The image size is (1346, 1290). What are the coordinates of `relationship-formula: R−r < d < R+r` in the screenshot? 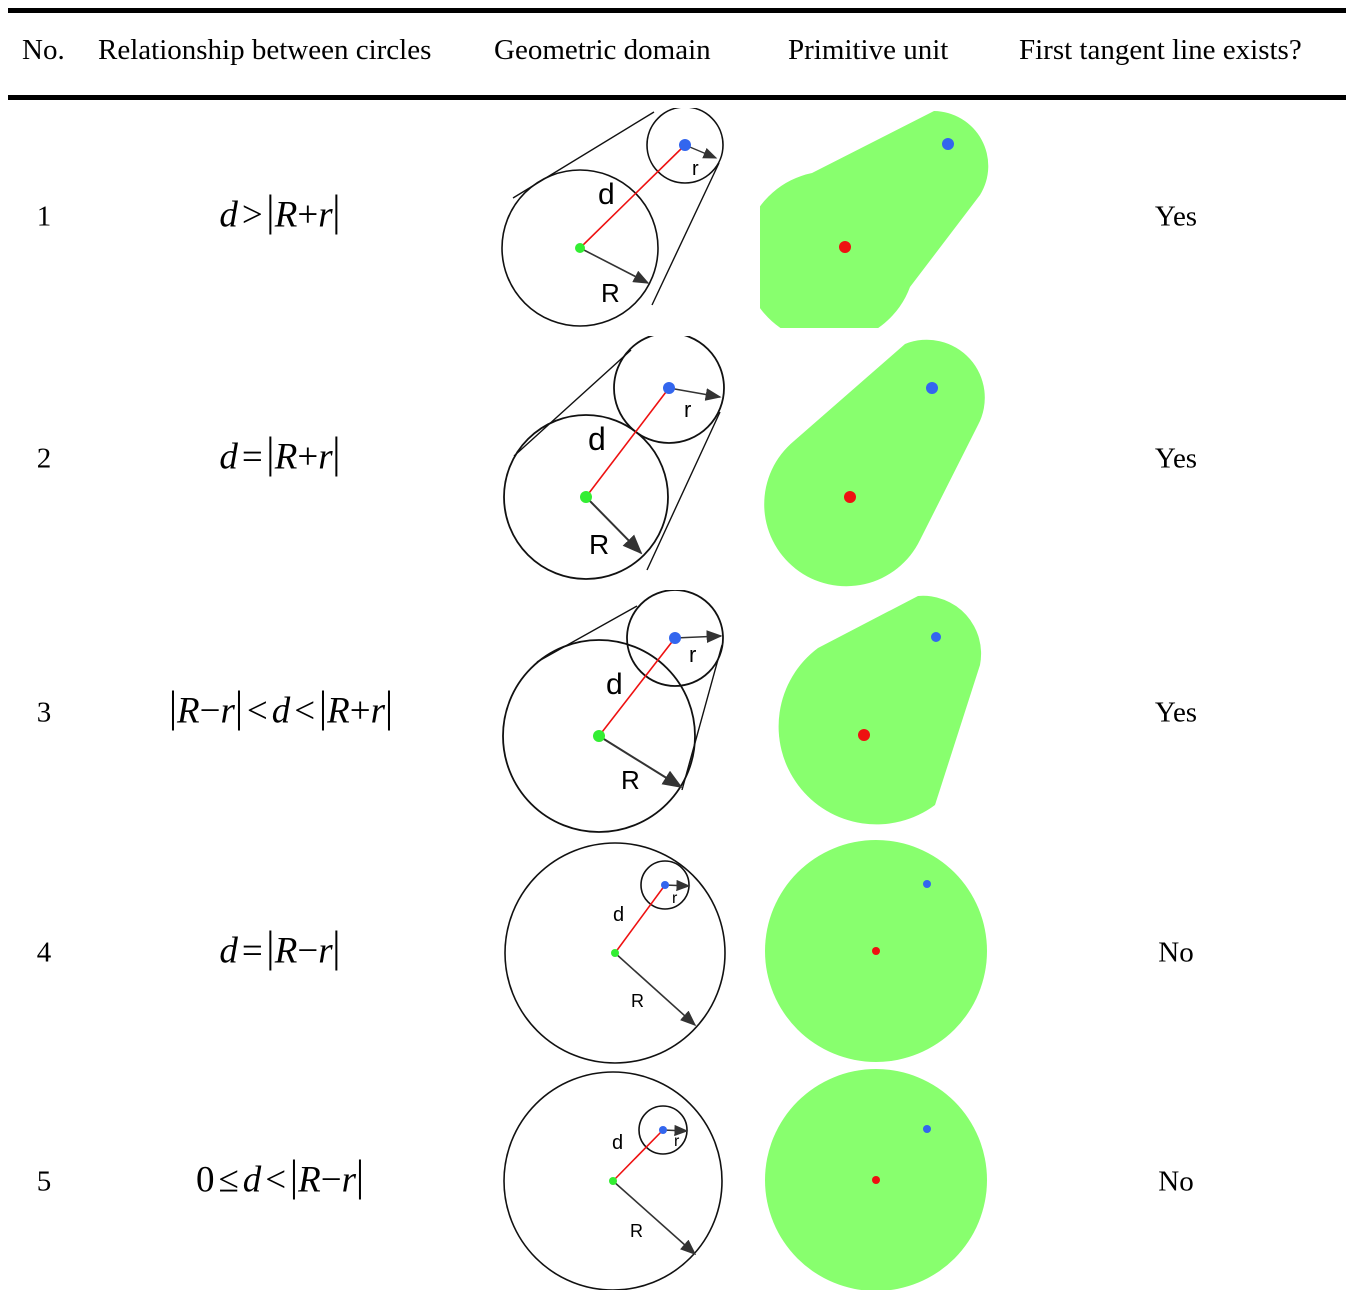 It's located at (281, 711).